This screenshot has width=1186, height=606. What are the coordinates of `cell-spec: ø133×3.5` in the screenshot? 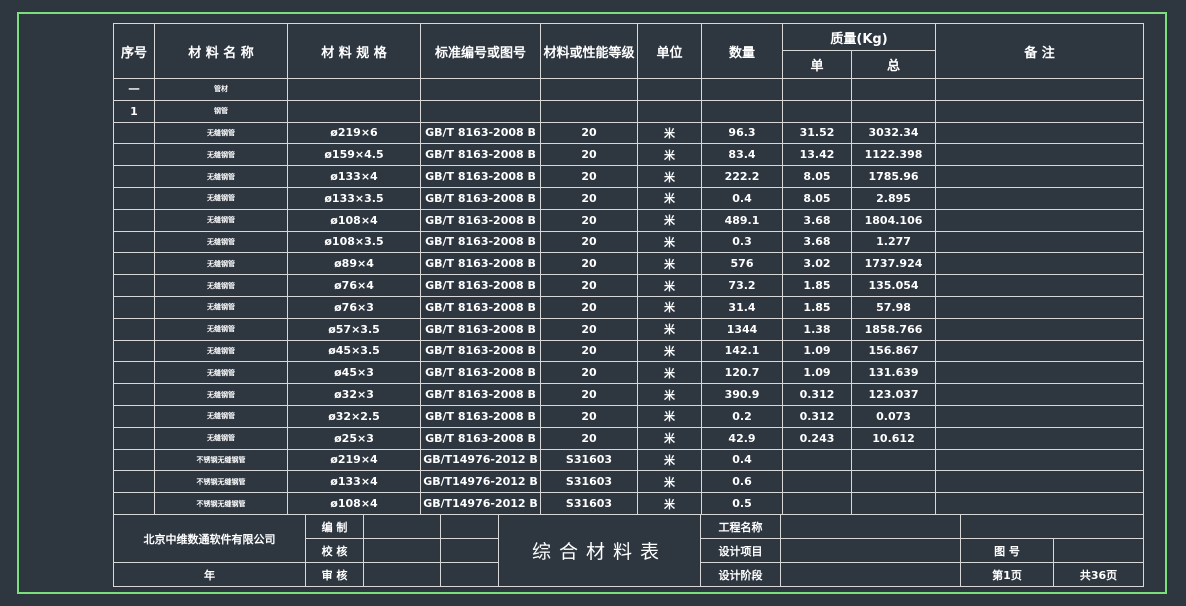 It's located at (354, 198).